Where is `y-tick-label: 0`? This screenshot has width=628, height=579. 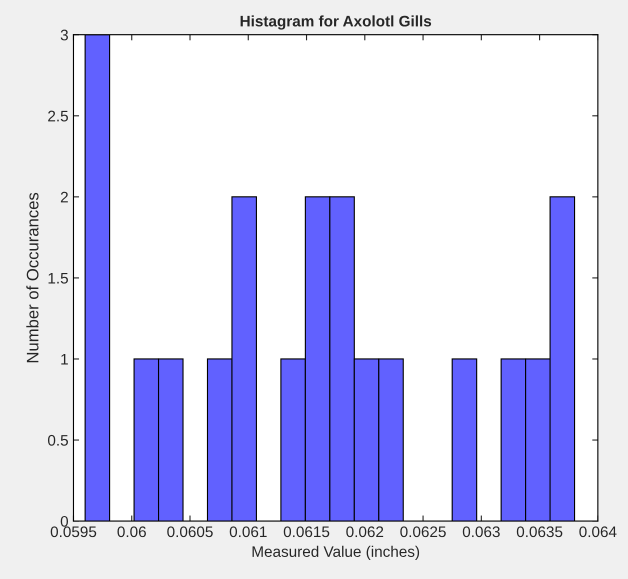 y-tick-label: 0 is located at coordinates (64, 521).